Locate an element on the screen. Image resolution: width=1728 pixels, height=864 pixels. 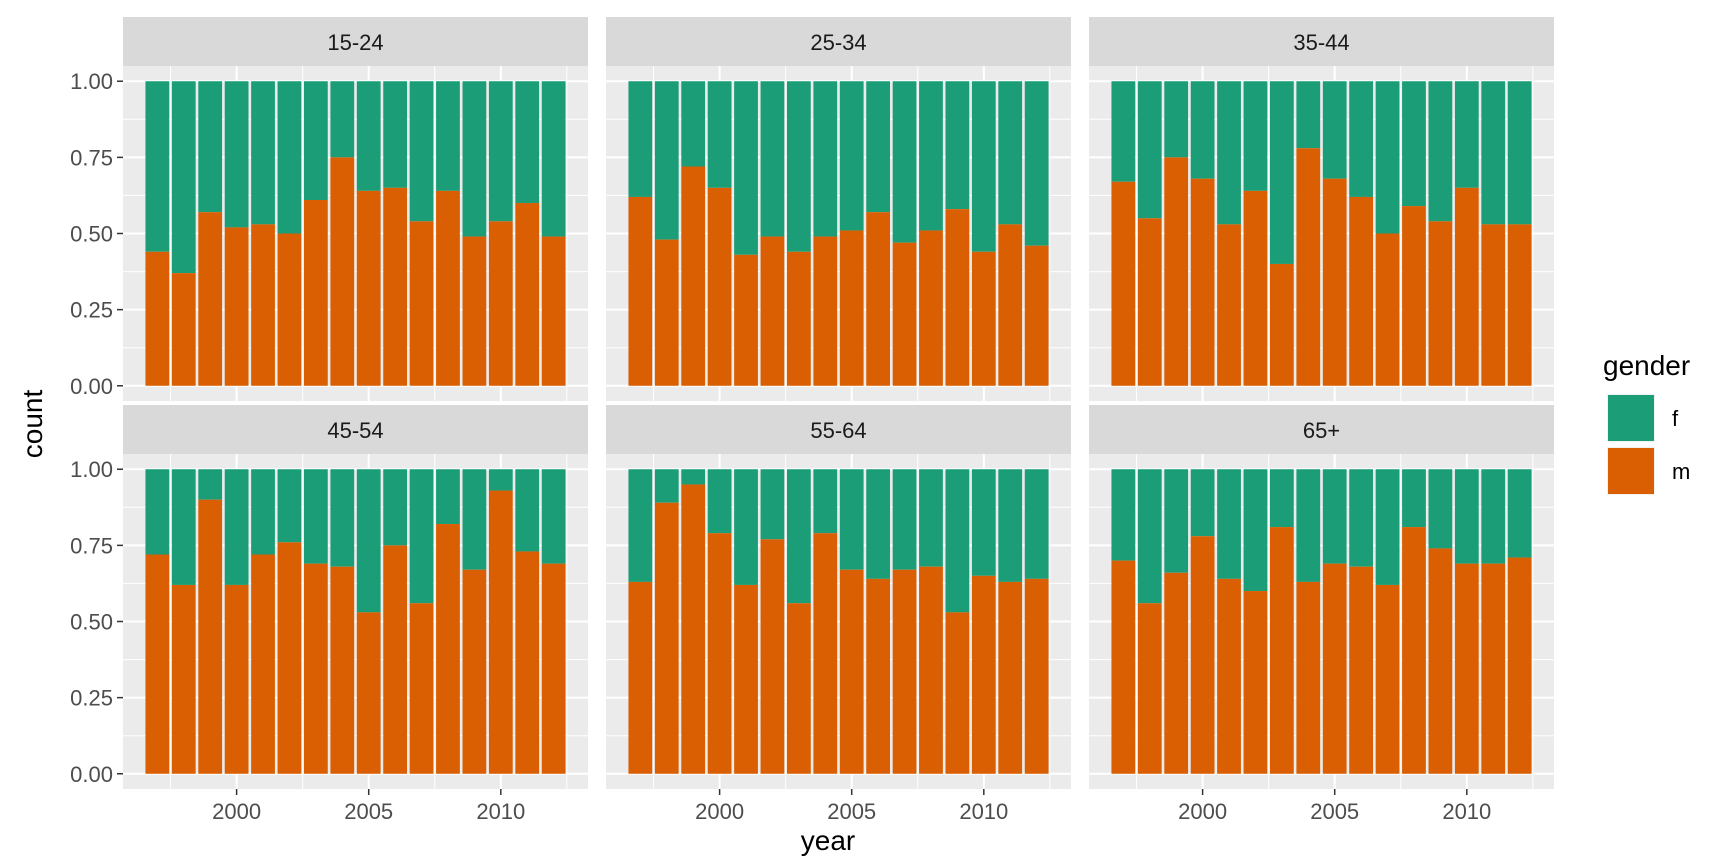
facet-strip is located at coordinates (838, 41).